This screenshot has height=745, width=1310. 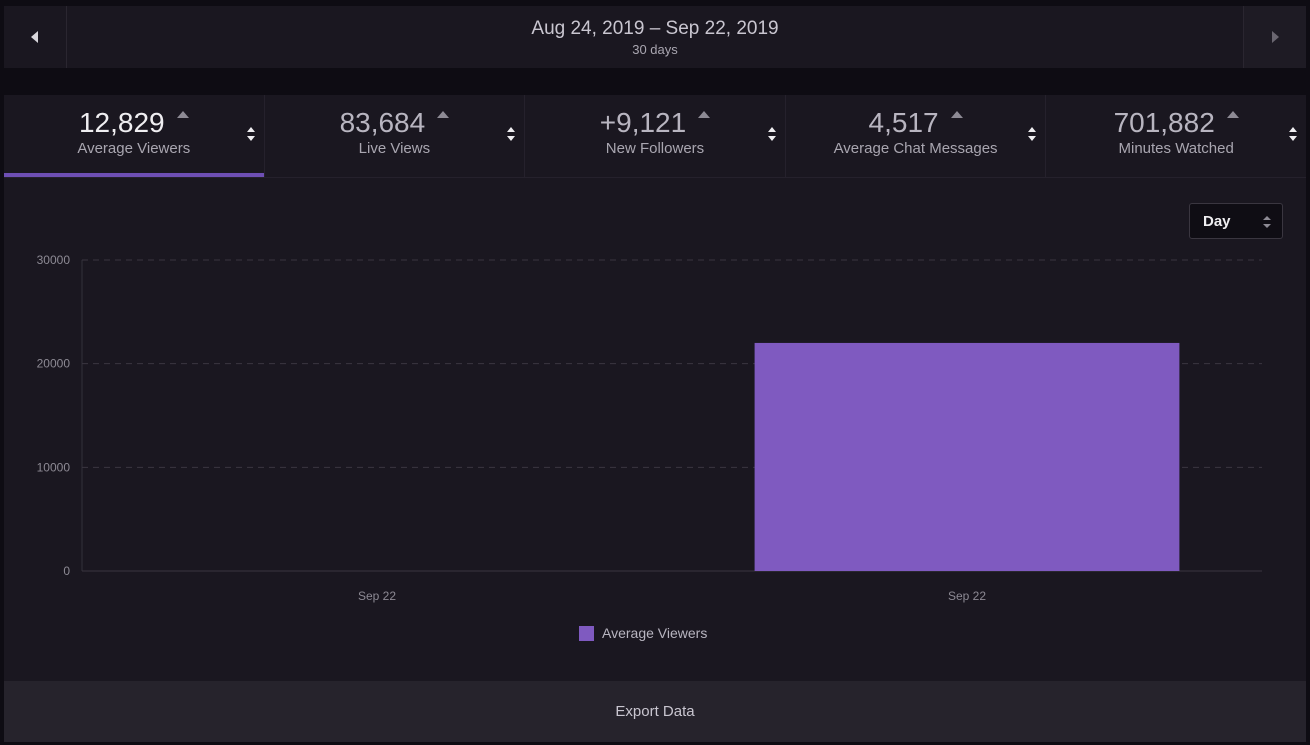 I want to click on stat-label: Minutes Watched, so click(x=1176, y=148).